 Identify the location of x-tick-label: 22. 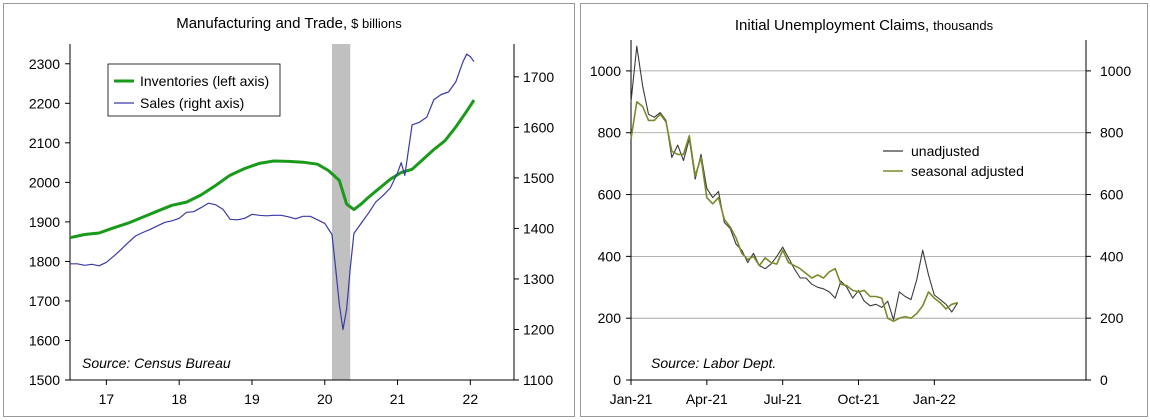
(471, 399).